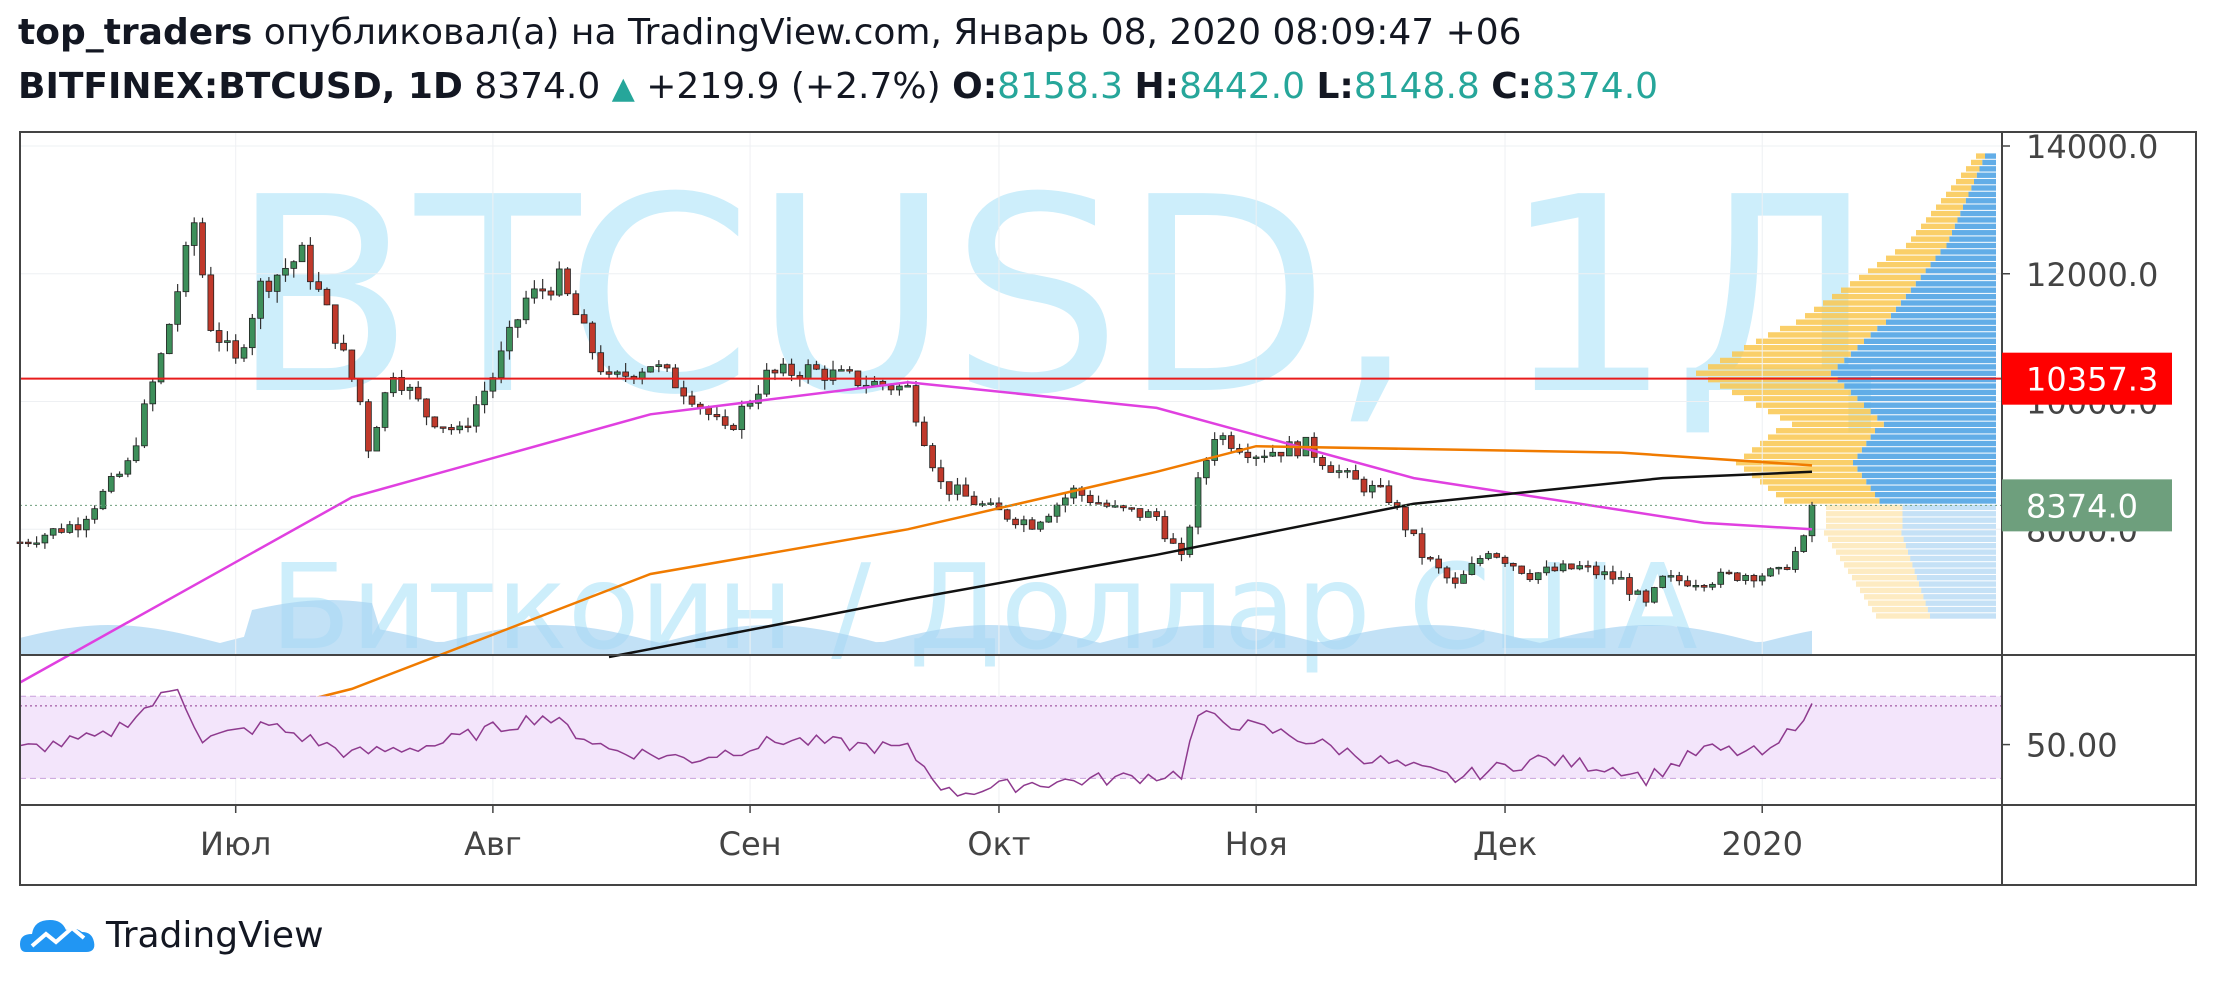 The width and height of the screenshot is (2214, 996). Describe the element at coordinates (2092, 275) in the screenshot. I see `y-tick-label: 12000.0` at that location.